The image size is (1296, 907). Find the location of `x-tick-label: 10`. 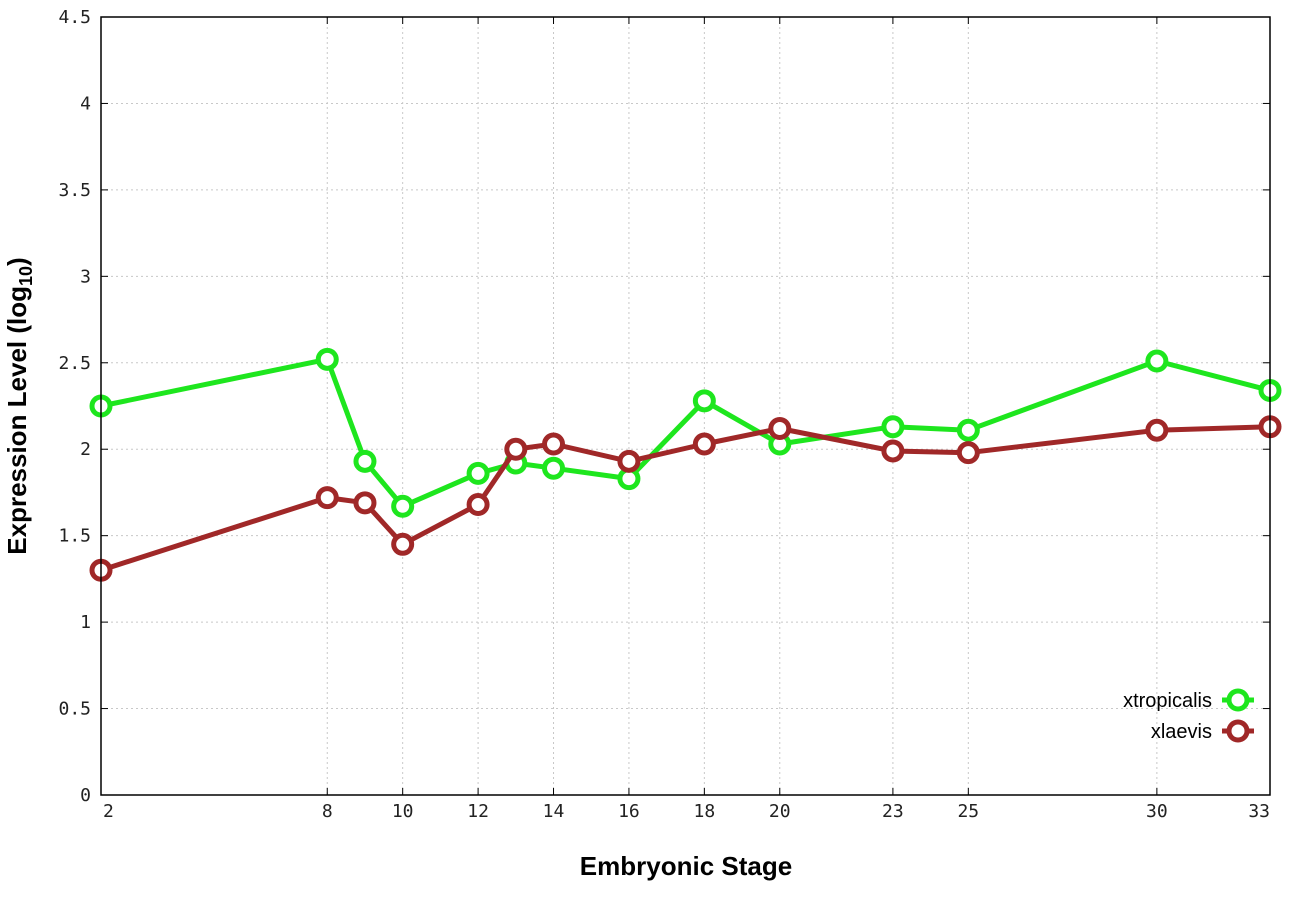

x-tick-label: 10 is located at coordinates (403, 811).